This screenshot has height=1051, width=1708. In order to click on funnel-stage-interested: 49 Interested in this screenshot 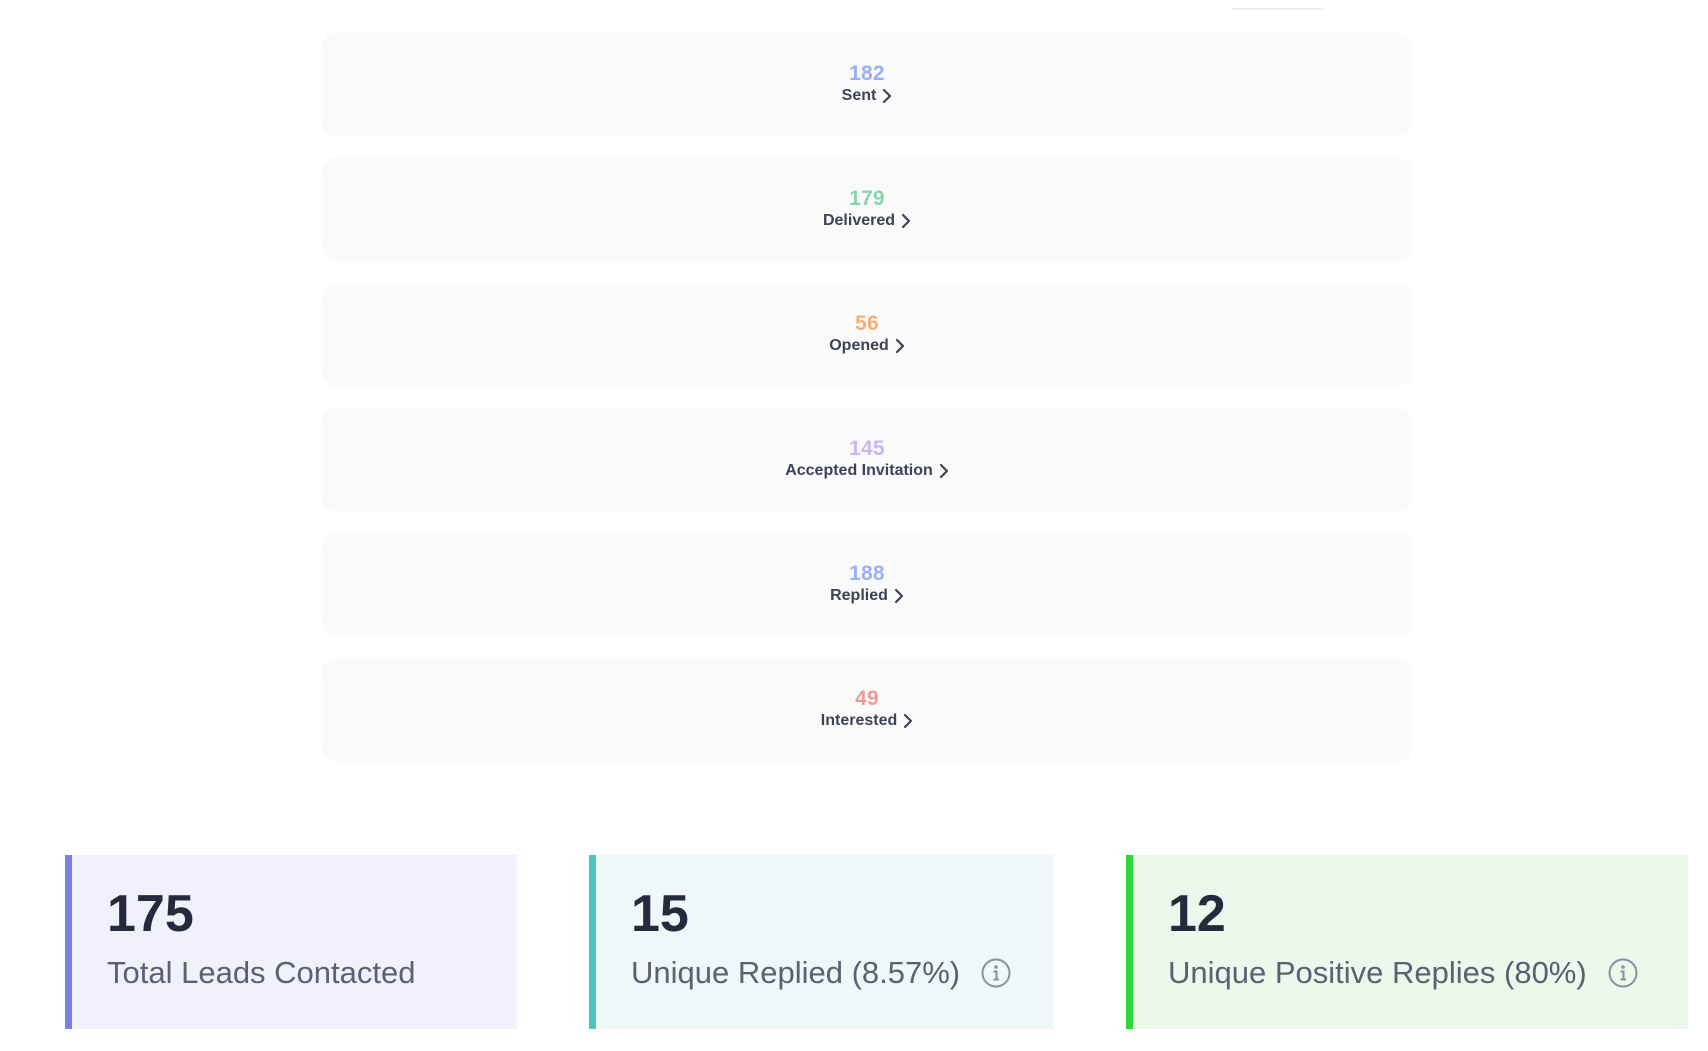, I will do `click(867, 709)`.